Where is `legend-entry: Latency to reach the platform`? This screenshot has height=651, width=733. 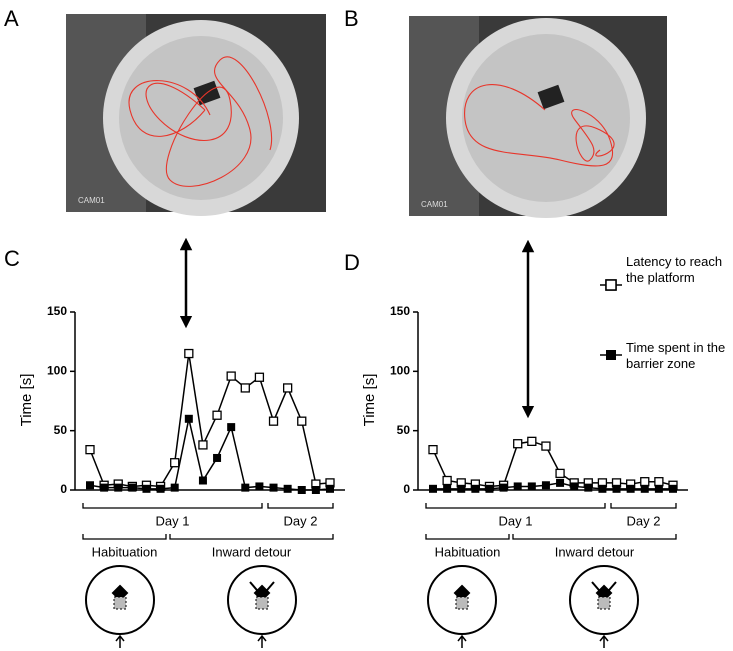 legend-entry: Latency to reach the platform is located at coordinates (674, 269).